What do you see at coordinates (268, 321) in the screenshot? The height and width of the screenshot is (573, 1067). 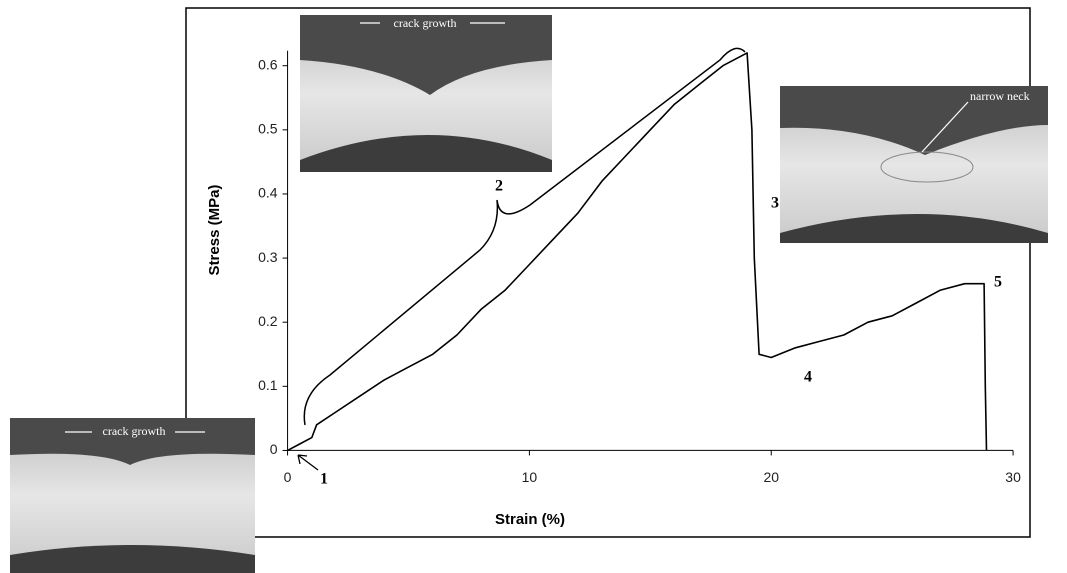 I see `y-tick-label: 0.2` at bounding box center [268, 321].